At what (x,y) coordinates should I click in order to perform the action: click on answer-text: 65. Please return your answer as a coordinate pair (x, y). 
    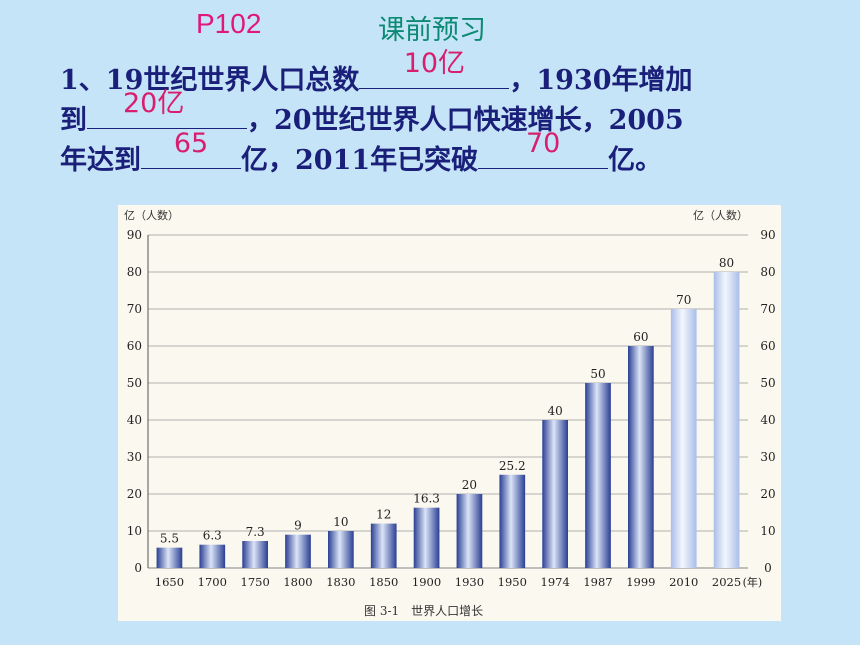
    Looking at the image, I should click on (191, 143).